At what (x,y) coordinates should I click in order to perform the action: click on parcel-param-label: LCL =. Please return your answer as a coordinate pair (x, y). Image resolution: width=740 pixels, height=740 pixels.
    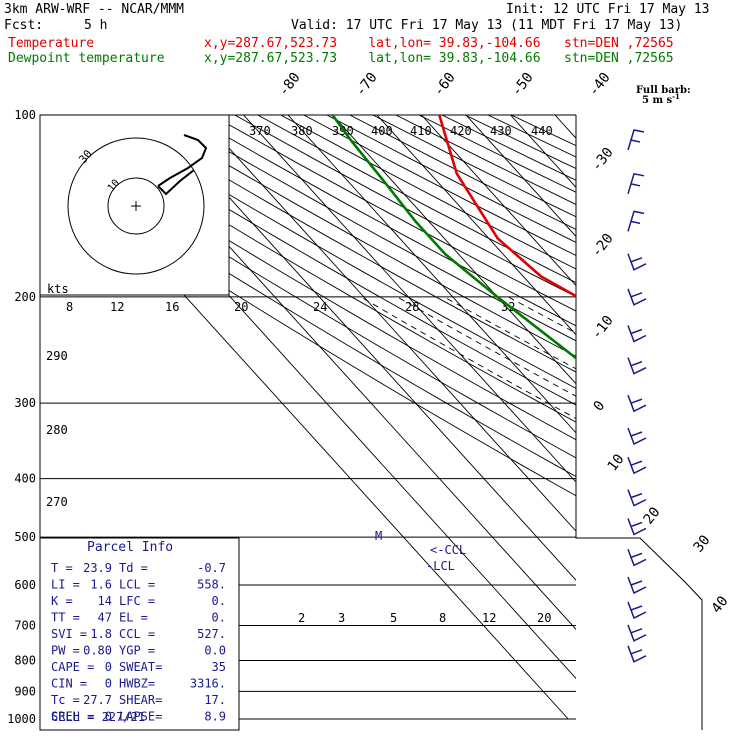
    Looking at the image, I should click on (137, 585).